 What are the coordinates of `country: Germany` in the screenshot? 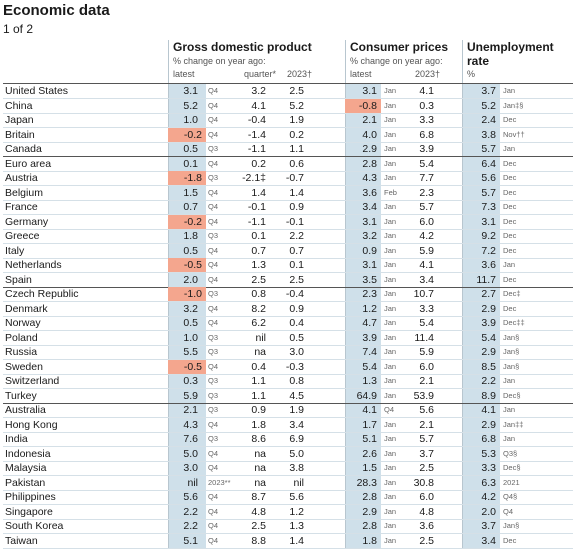 It's located at (27, 221).